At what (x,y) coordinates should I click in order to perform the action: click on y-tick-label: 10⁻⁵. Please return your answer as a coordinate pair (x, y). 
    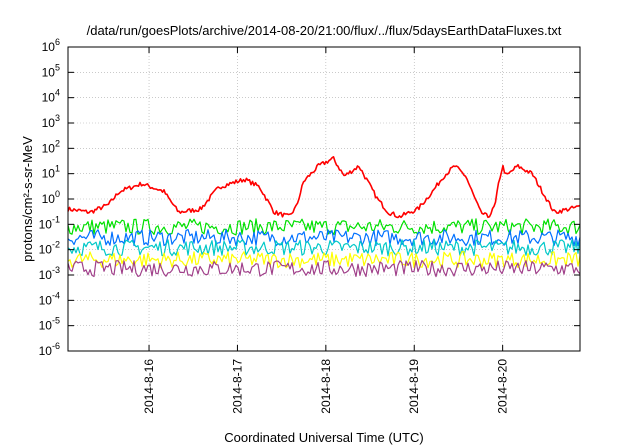
    Looking at the image, I should click on (49, 324).